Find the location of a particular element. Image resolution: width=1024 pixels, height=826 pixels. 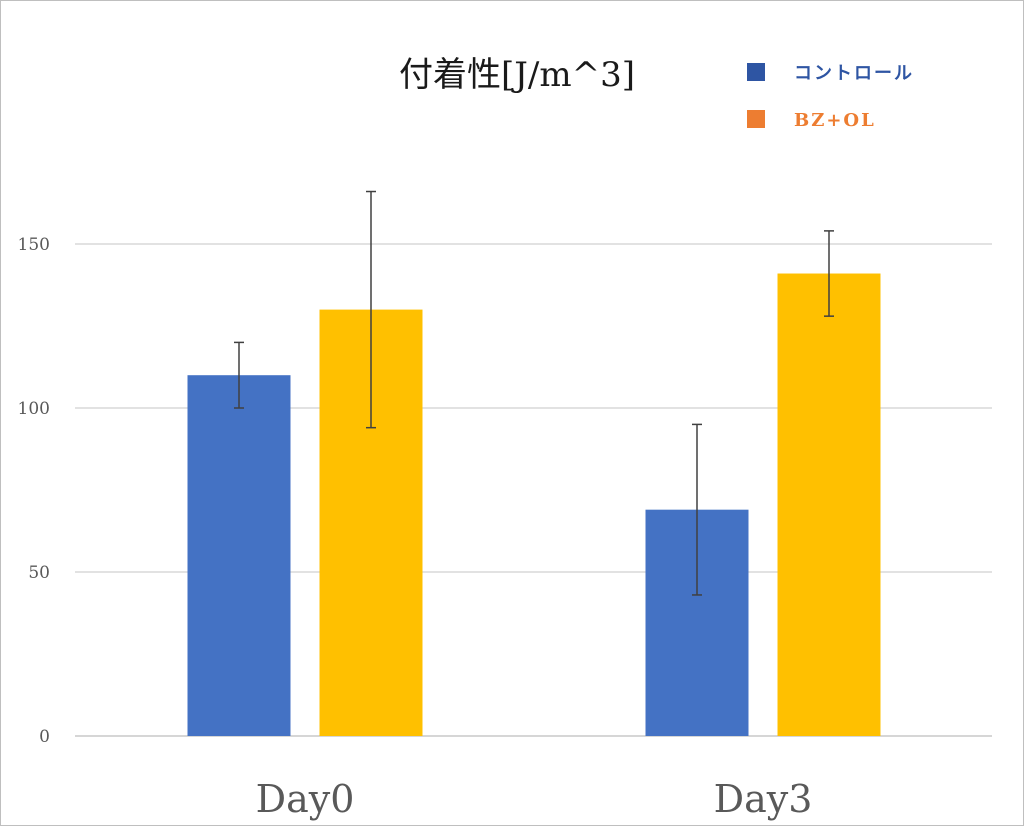

bar-bzol-day3 is located at coordinates (829, 504).